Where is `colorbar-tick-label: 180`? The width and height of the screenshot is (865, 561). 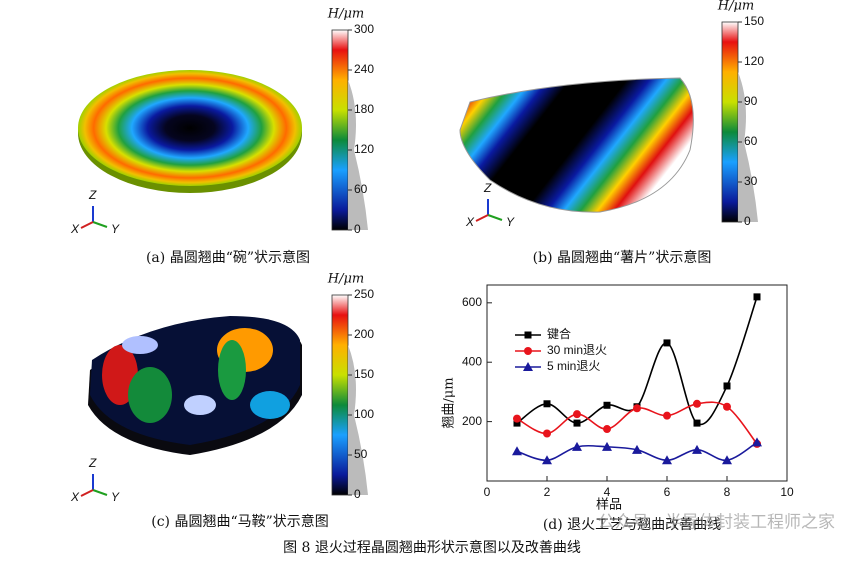
colorbar-tick-label: 180 is located at coordinates (364, 109).